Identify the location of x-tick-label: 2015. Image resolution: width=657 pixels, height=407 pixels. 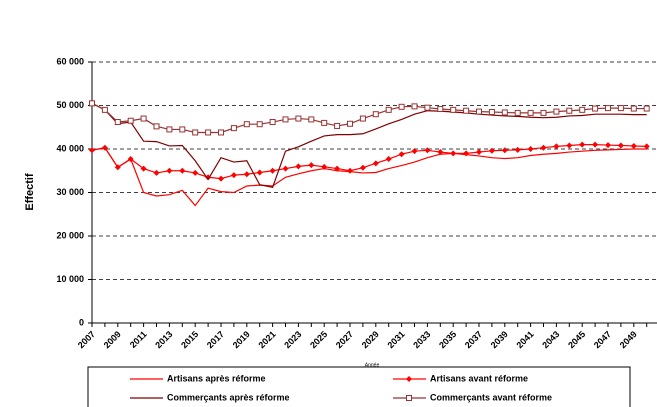
(189, 339).